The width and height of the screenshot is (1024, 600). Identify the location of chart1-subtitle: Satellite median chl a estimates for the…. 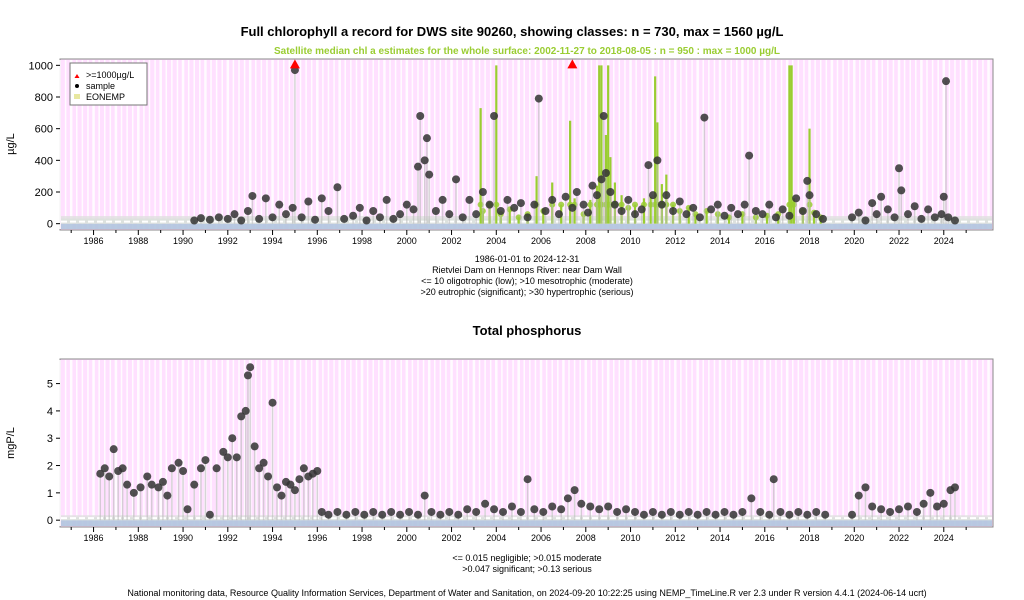
(527, 51).